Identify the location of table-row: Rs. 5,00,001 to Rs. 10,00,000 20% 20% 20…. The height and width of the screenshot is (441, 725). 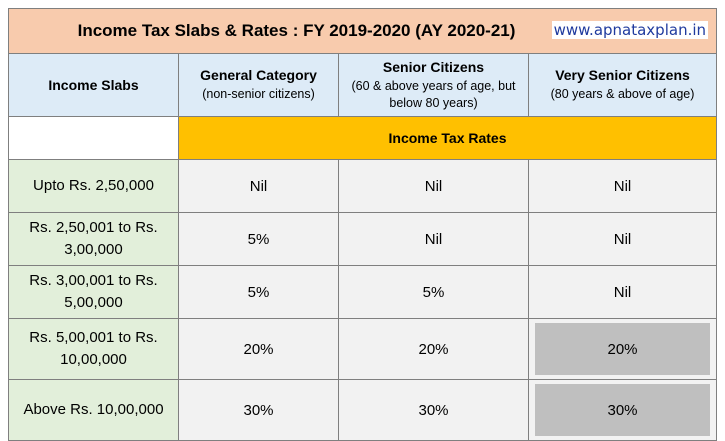
(363, 349).